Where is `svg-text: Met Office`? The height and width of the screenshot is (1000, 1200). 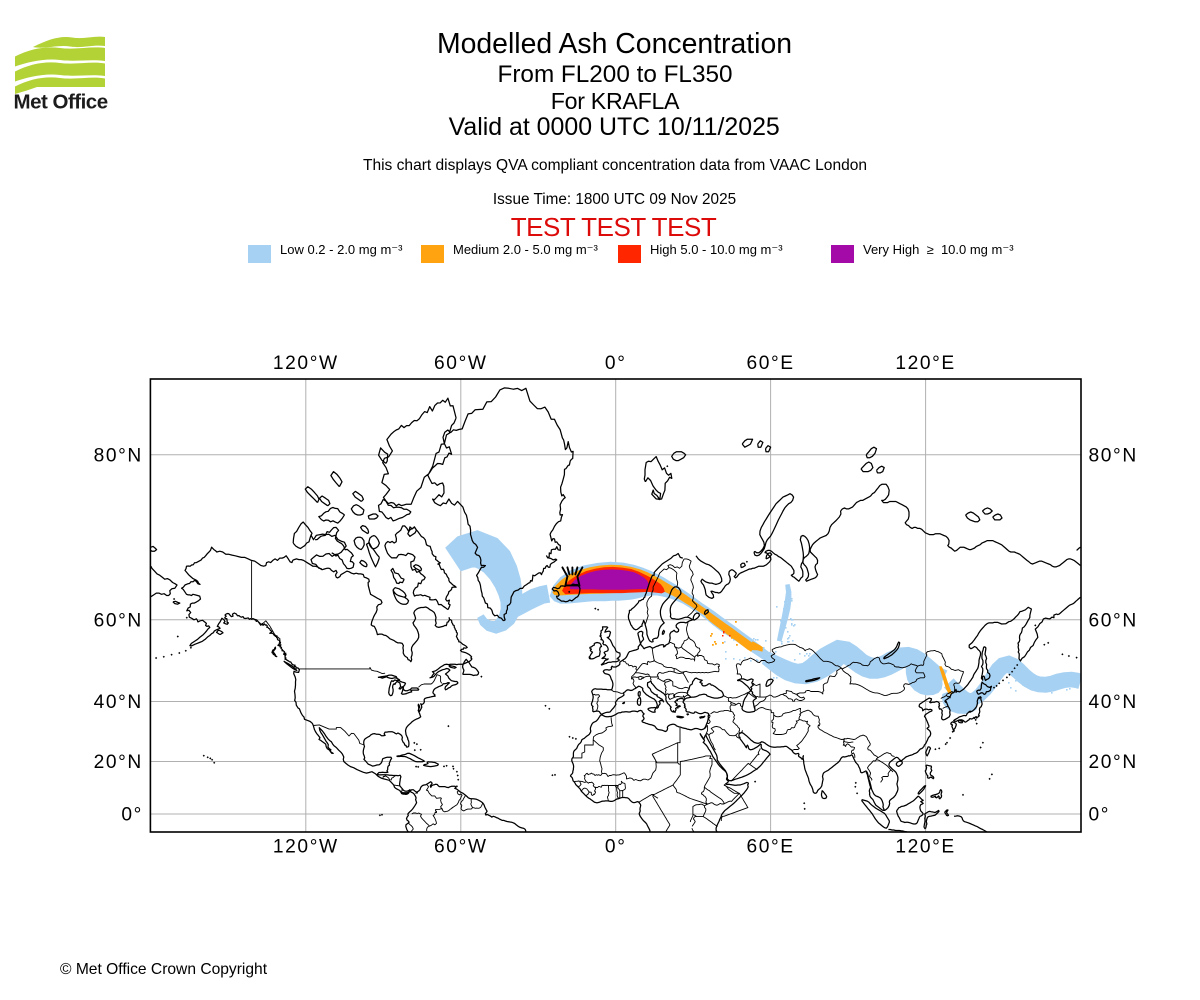
svg-text: Met Office is located at coordinates (61, 102).